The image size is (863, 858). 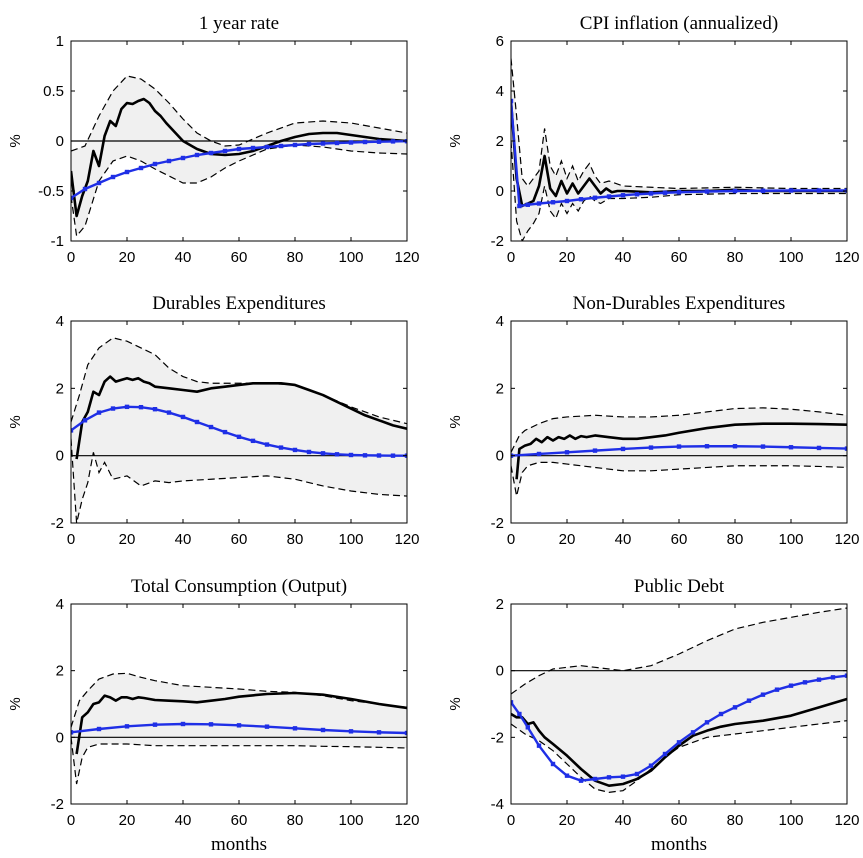 I want to click on confidence-band, so click(x=239, y=728).